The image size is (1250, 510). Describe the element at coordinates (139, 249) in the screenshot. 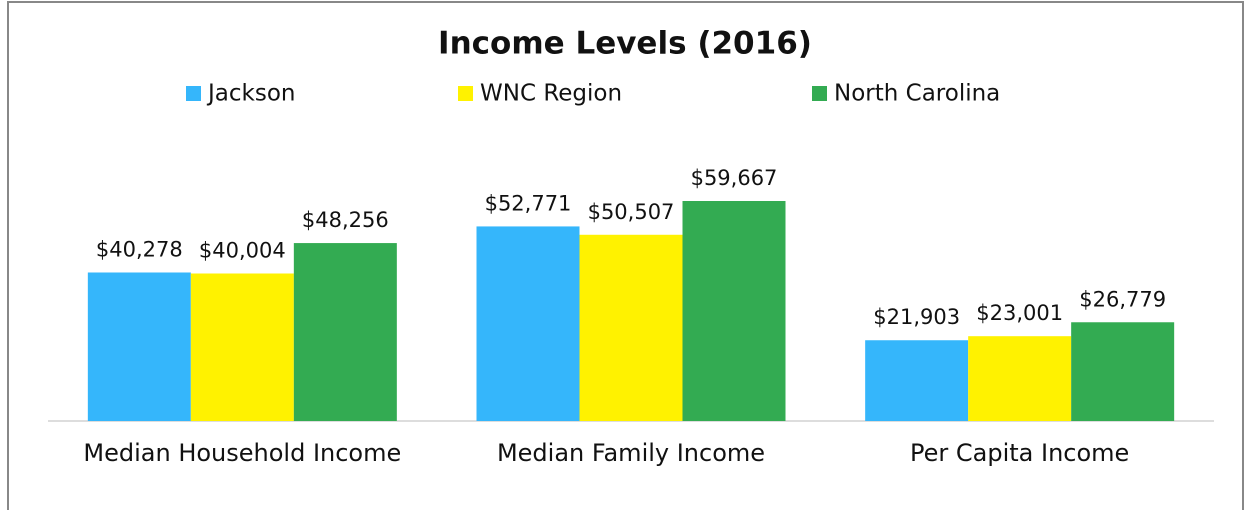

I see `data-label: $40,278` at that location.